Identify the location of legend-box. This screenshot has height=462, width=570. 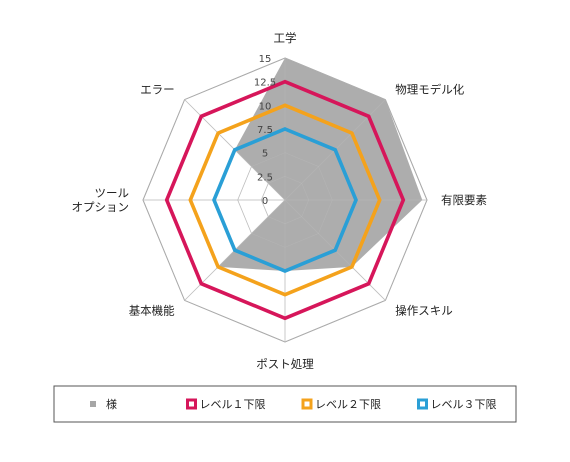
(285, 404).